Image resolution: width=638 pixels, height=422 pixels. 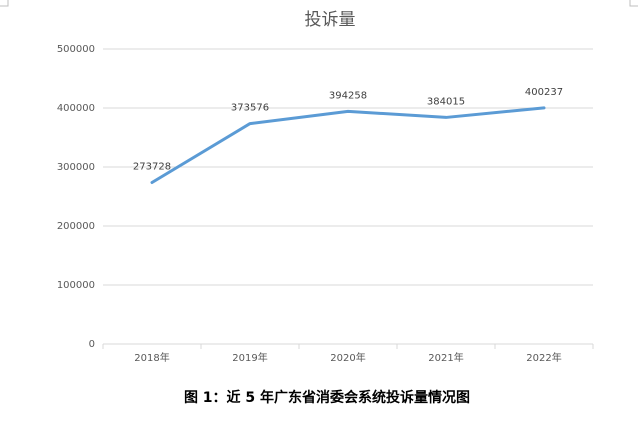 I want to click on data-label: 384015, so click(x=446, y=101).